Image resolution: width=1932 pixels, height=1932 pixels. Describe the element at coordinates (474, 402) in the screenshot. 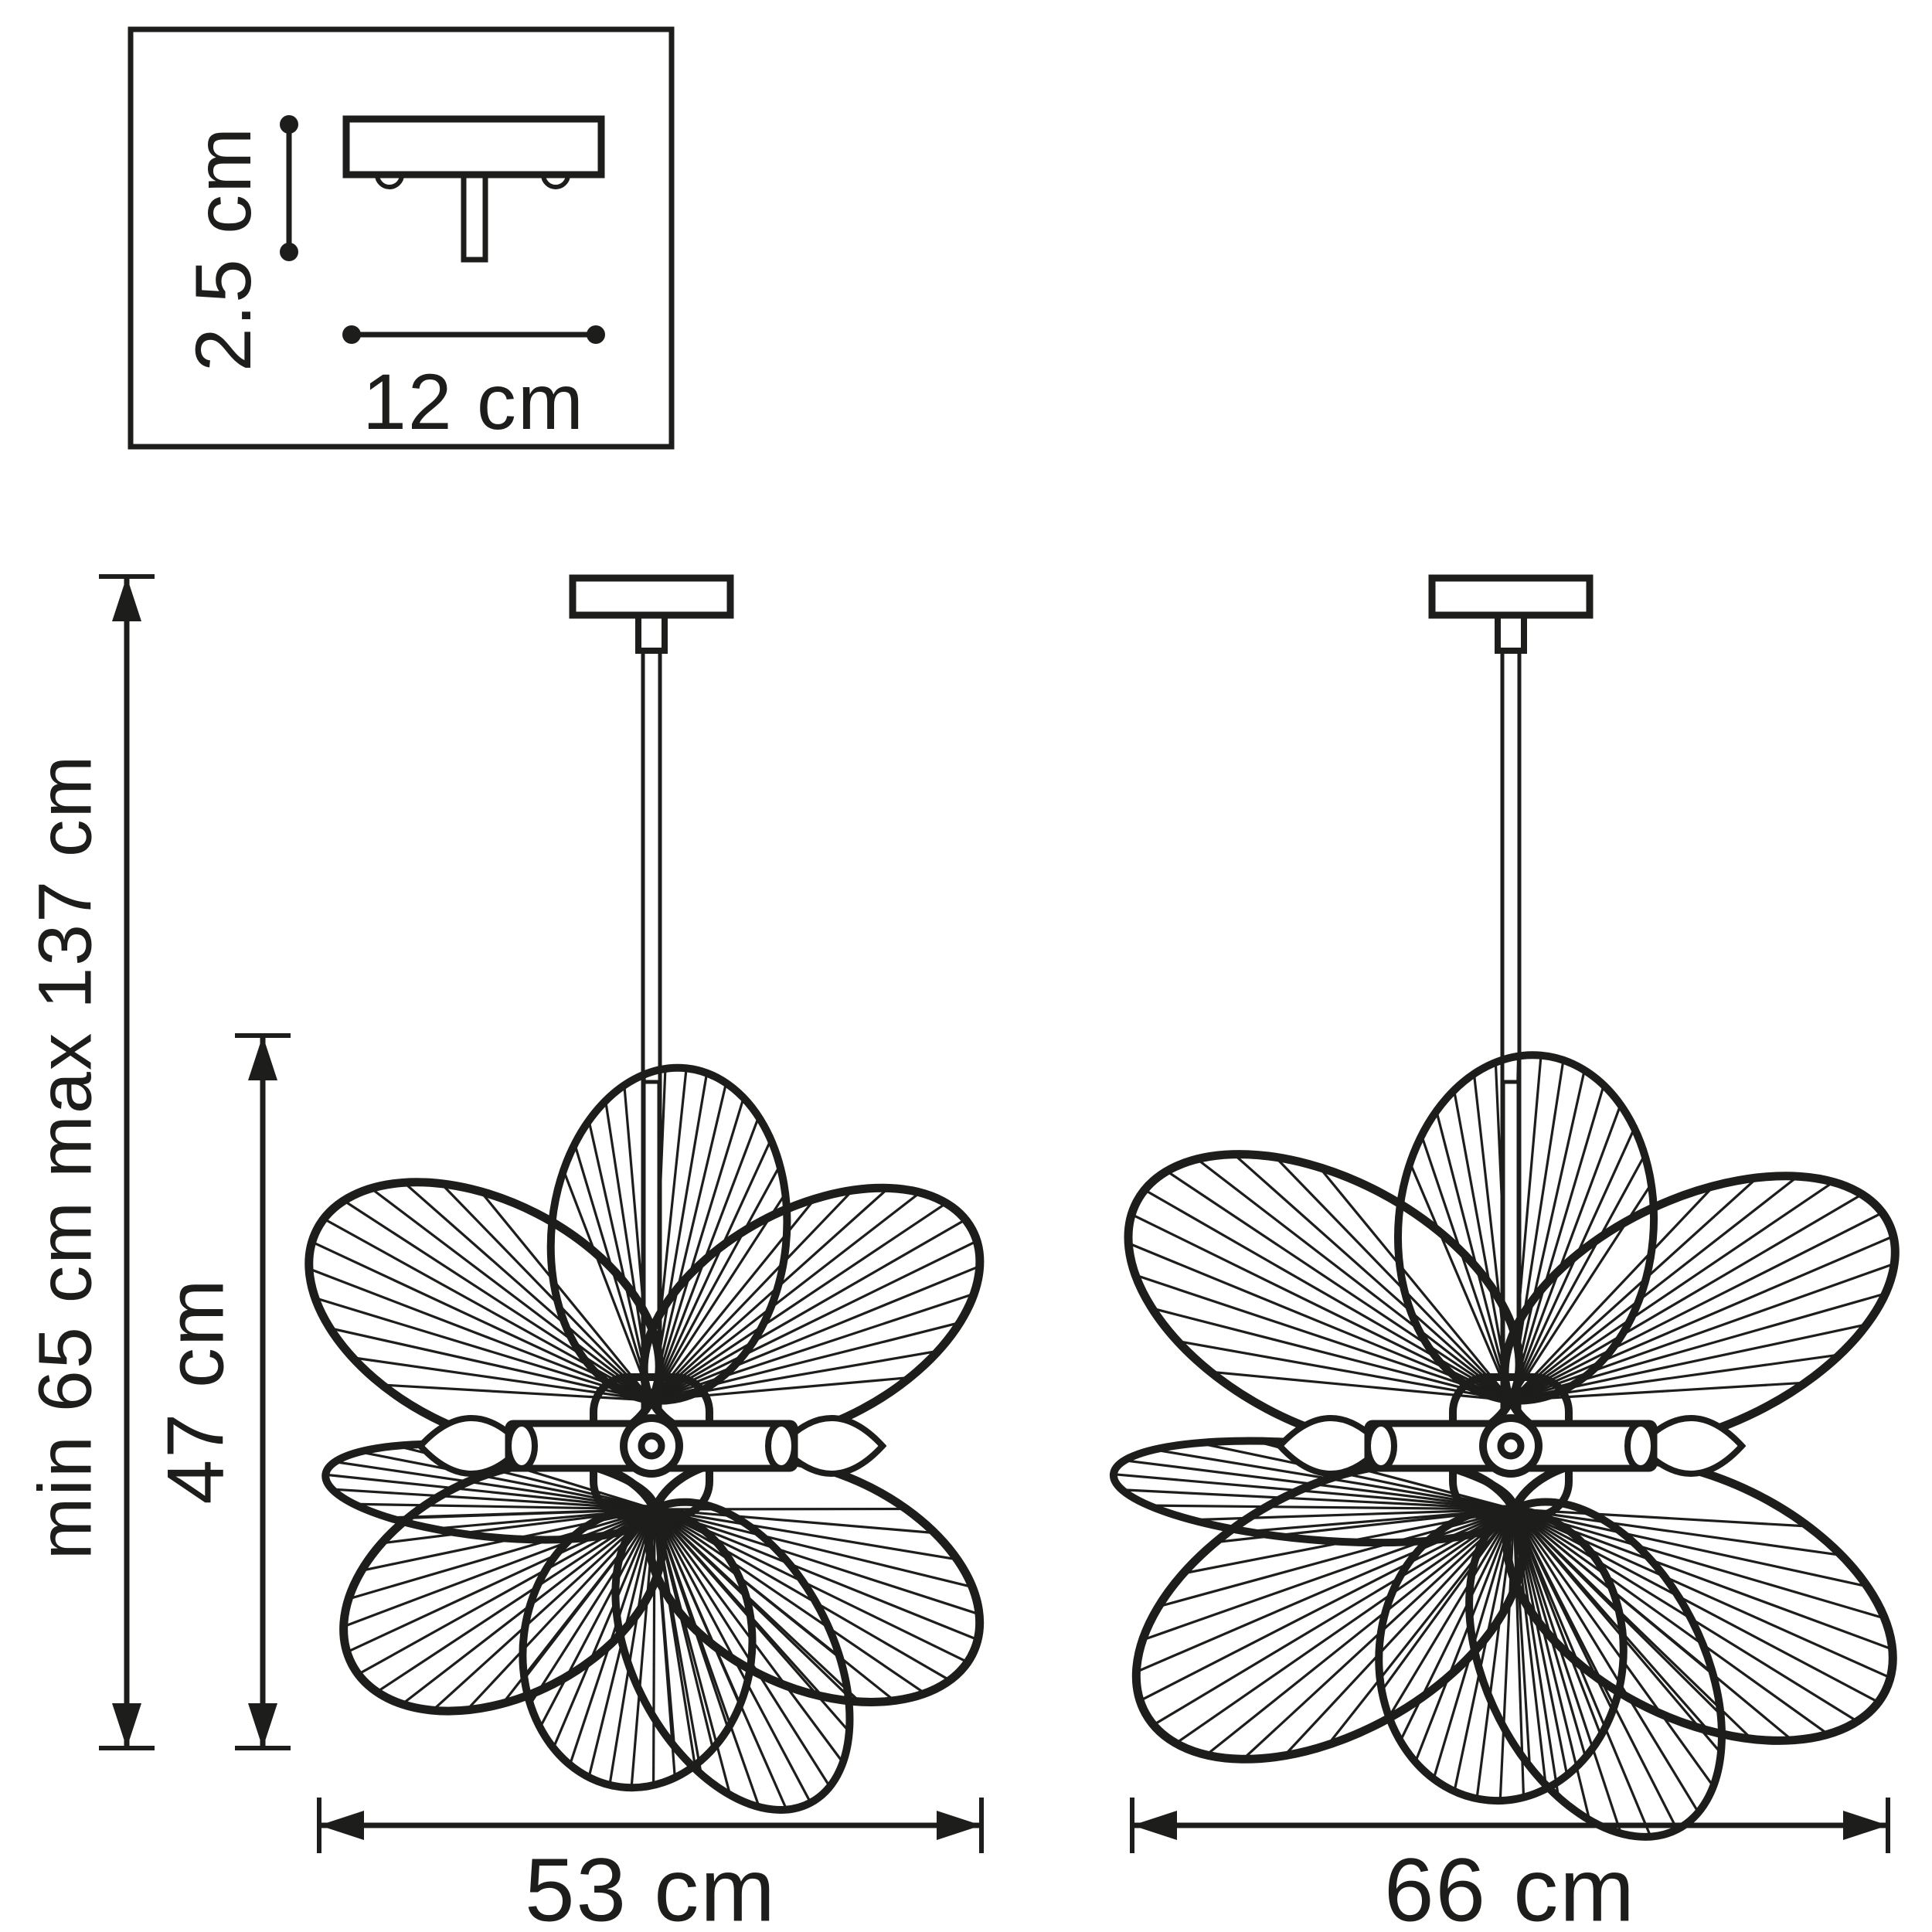

I see `canopy-width-label: 12 cm` at that location.